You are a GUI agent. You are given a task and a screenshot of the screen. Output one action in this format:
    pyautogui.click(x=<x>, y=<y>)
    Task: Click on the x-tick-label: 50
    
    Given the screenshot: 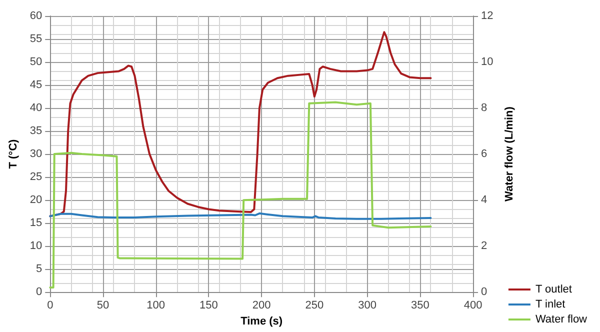 What is the action you would take?
    pyautogui.click(x=103, y=306)
    